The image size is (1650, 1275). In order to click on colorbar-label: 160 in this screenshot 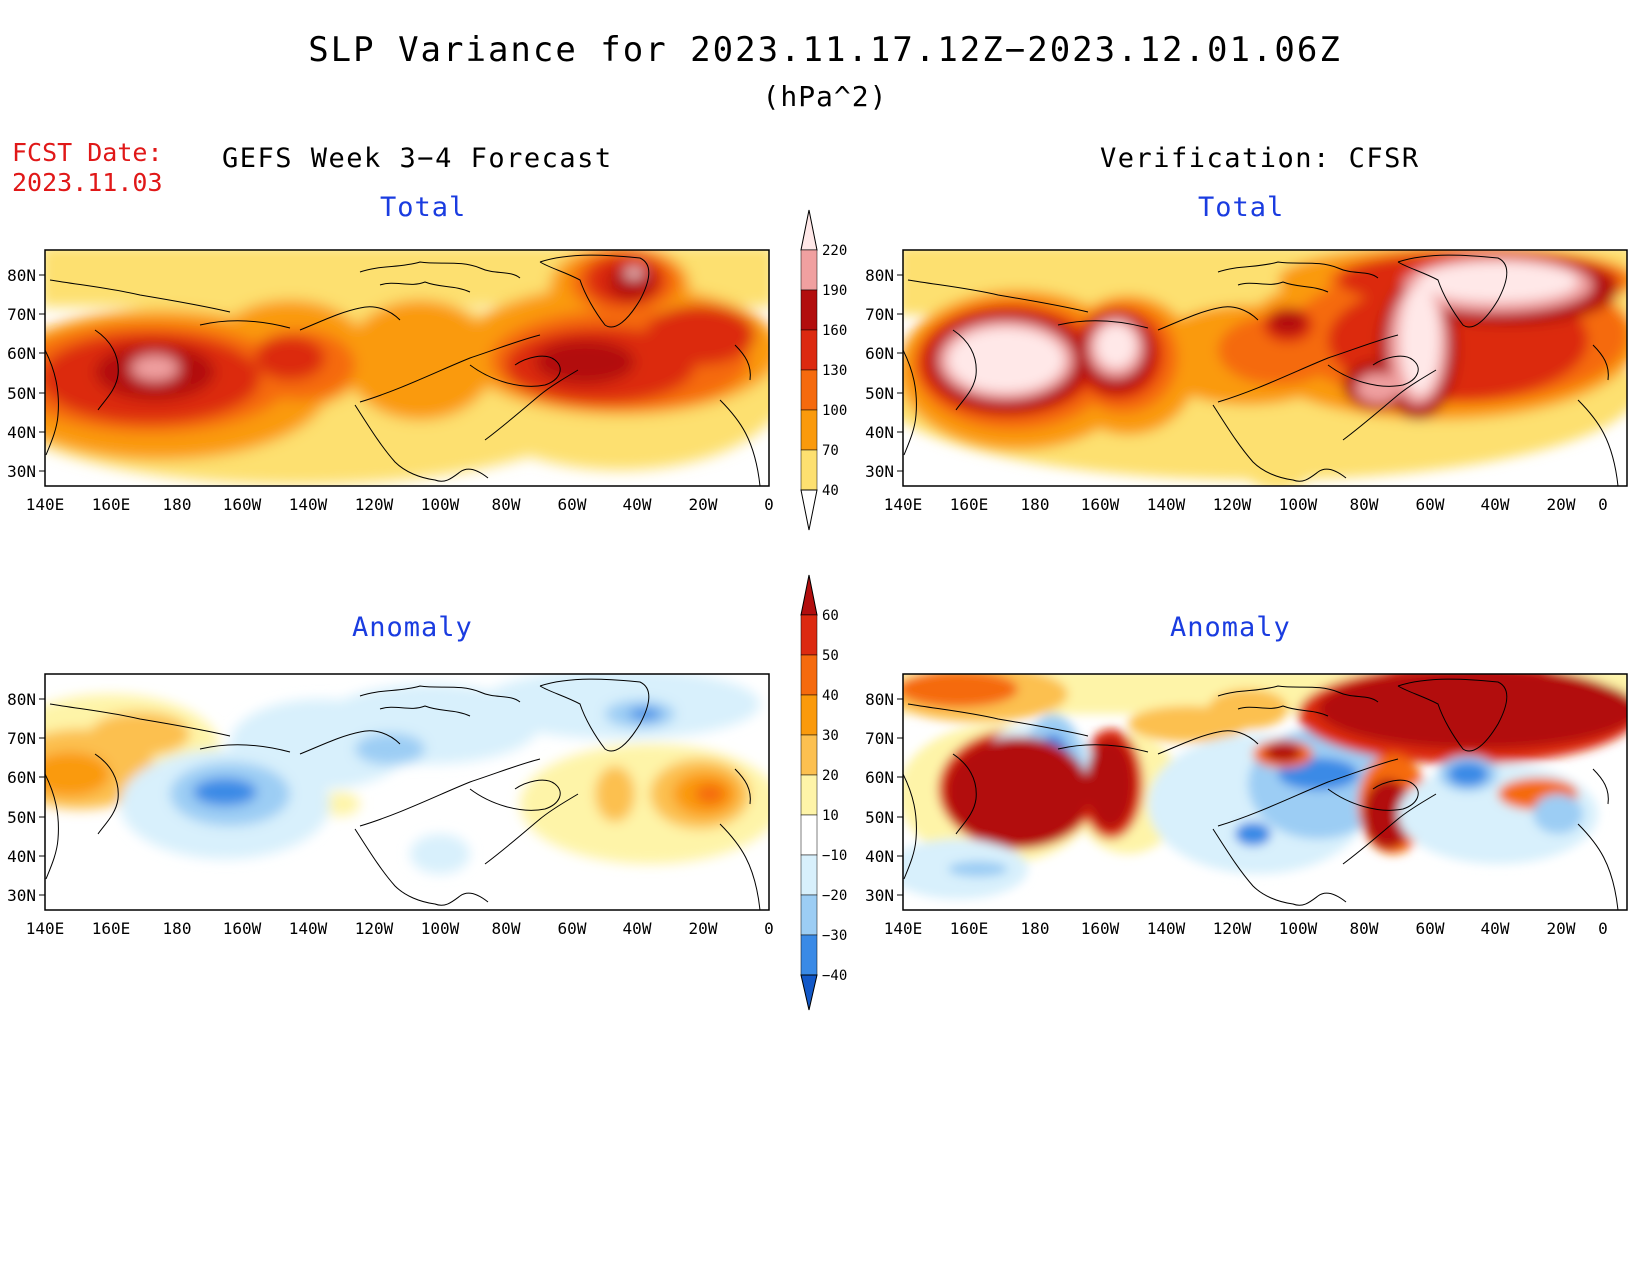, I will do `click(834, 331)`.